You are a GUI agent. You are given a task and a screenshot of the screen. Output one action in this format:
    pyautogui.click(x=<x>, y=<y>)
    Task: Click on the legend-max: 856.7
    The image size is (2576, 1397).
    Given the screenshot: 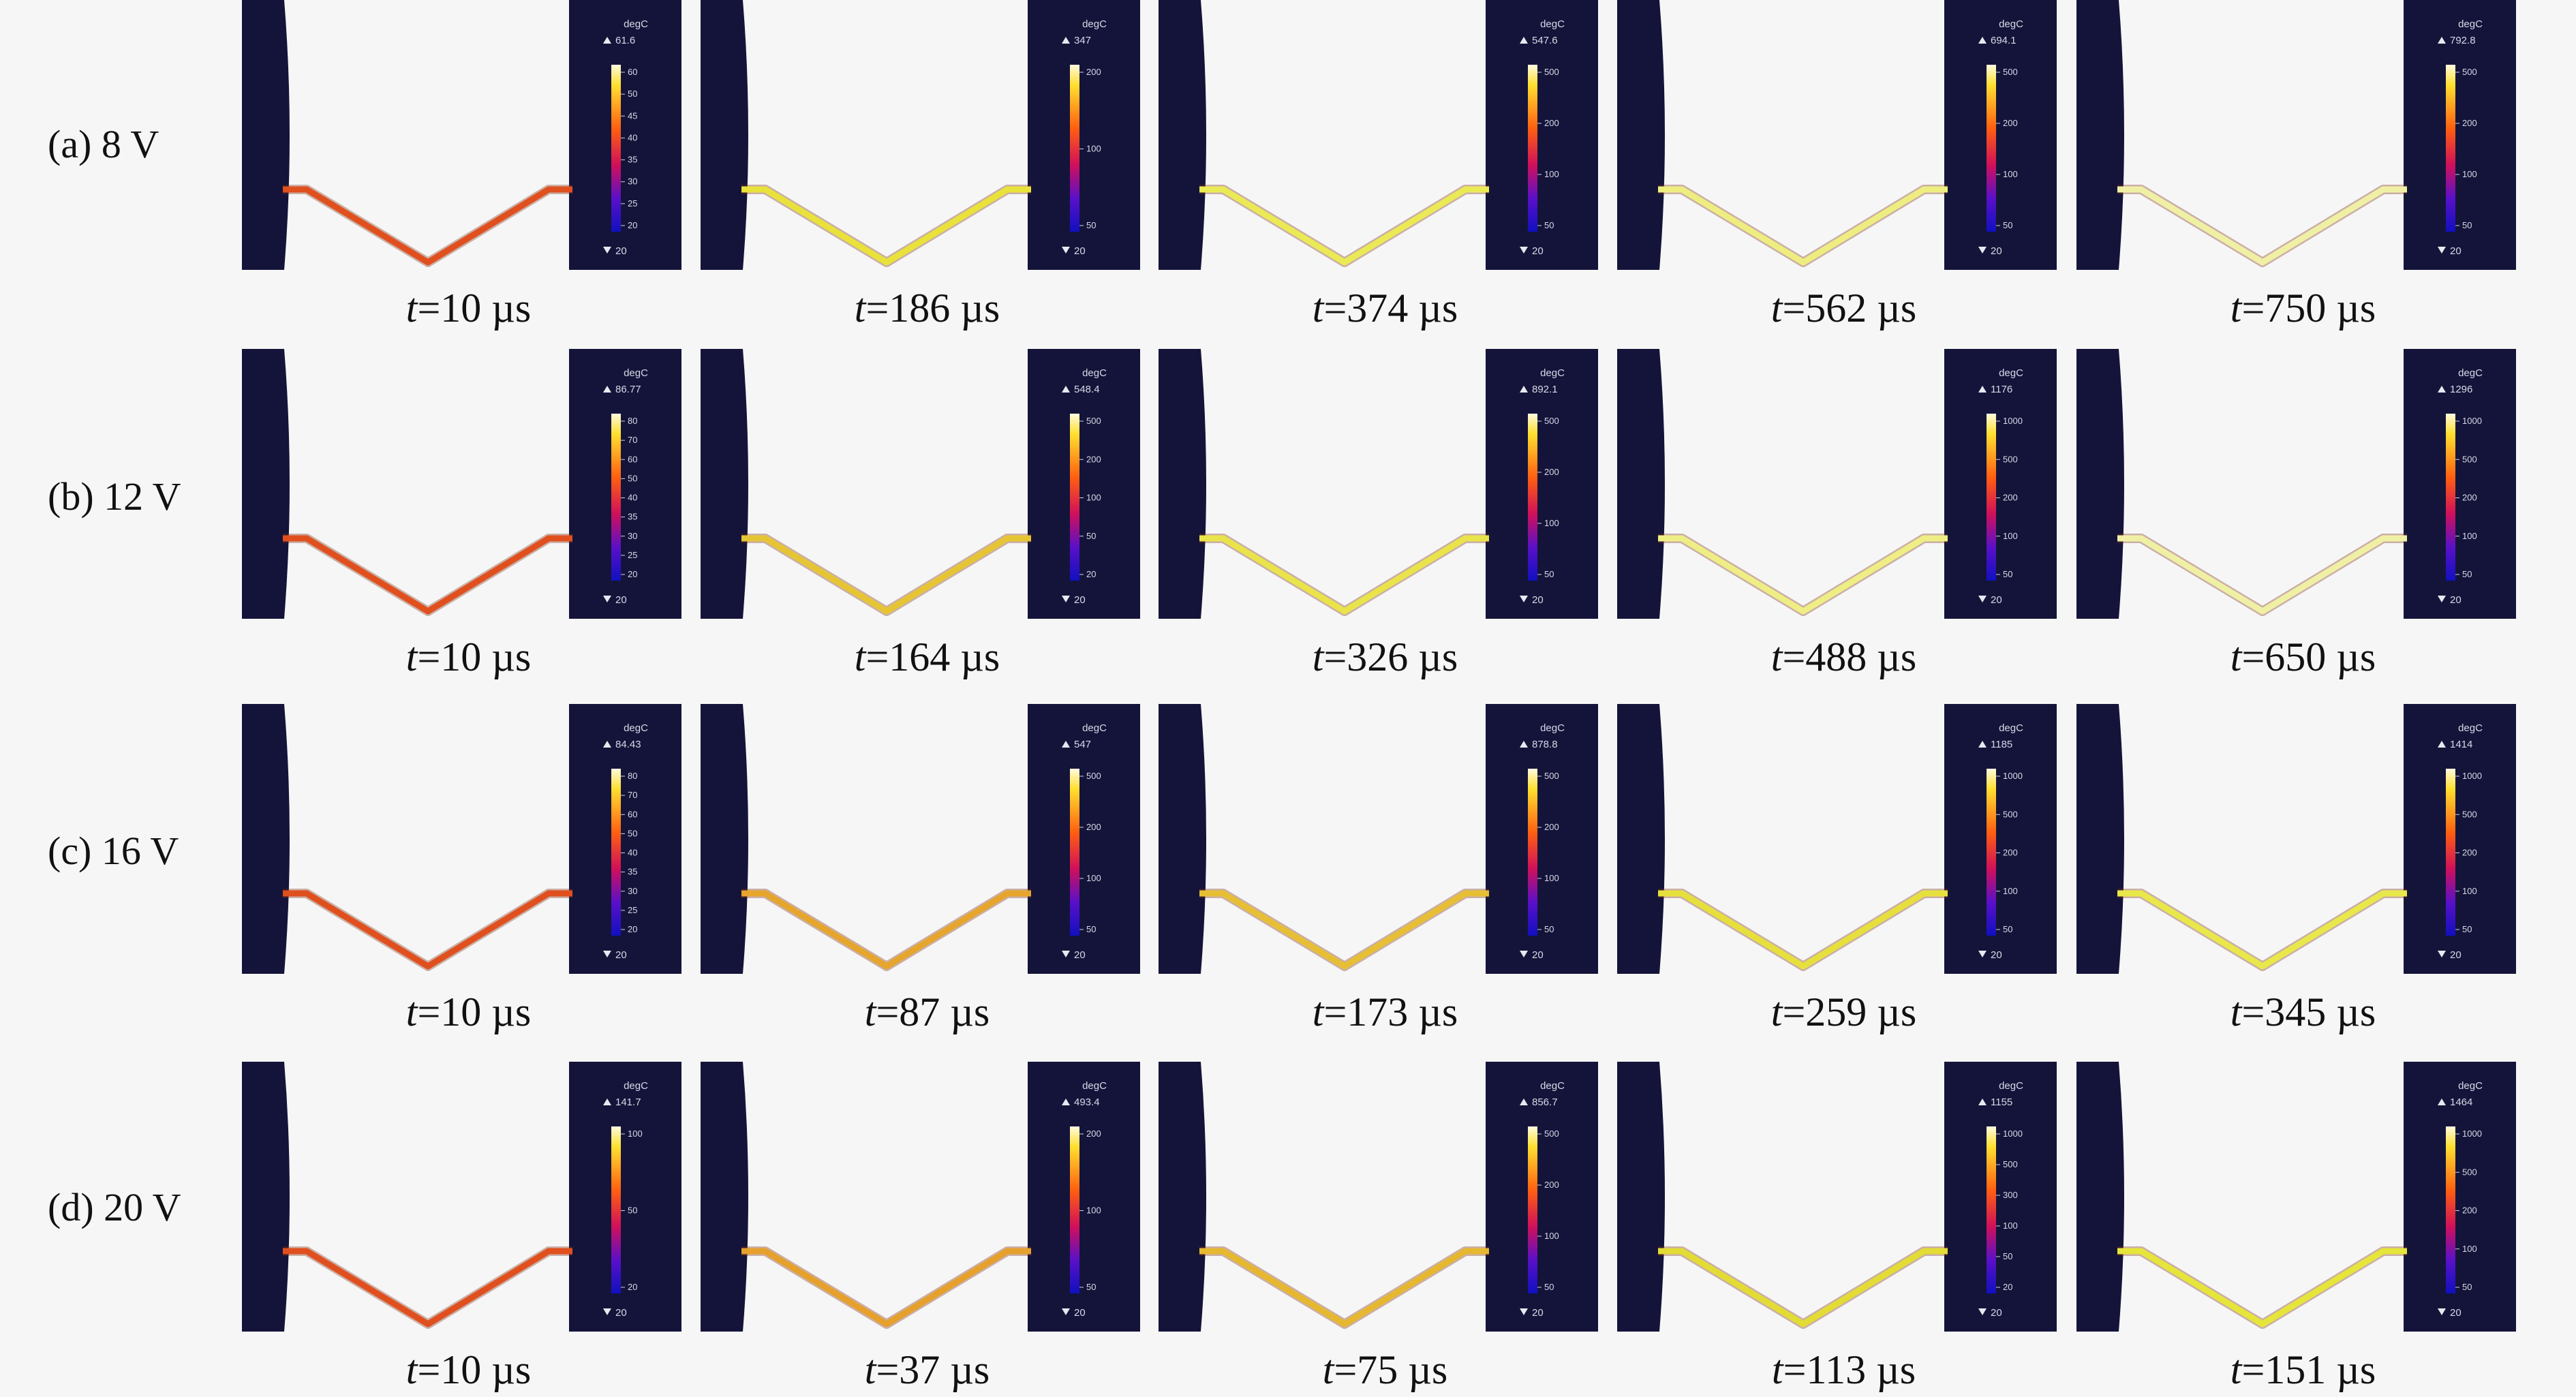 What is the action you would take?
    pyautogui.click(x=1545, y=1102)
    